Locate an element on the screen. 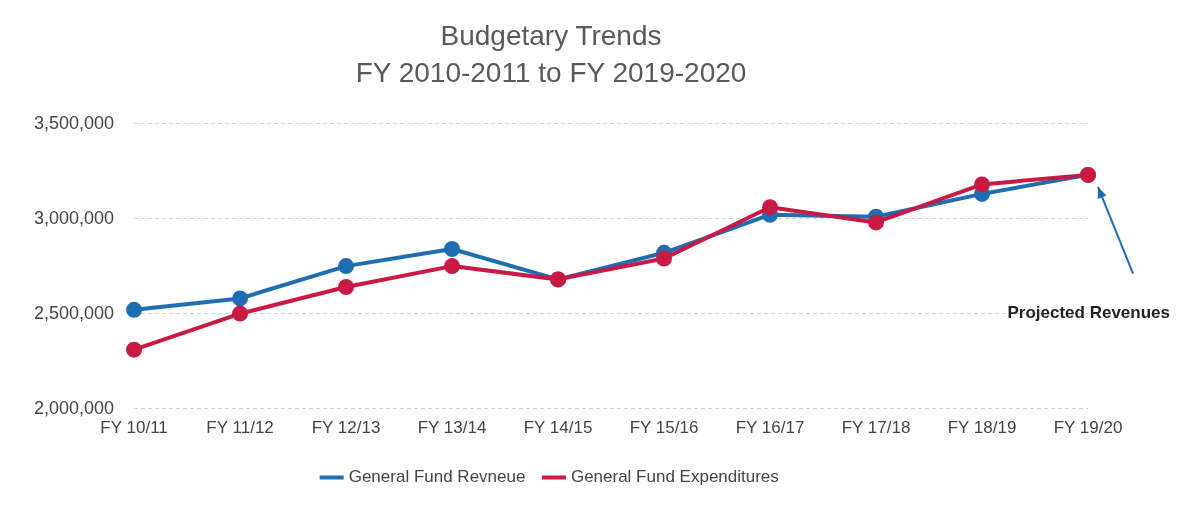 The width and height of the screenshot is (1186, 508). chart-title: Budgetary Trends is located at coordinates (551, 35).